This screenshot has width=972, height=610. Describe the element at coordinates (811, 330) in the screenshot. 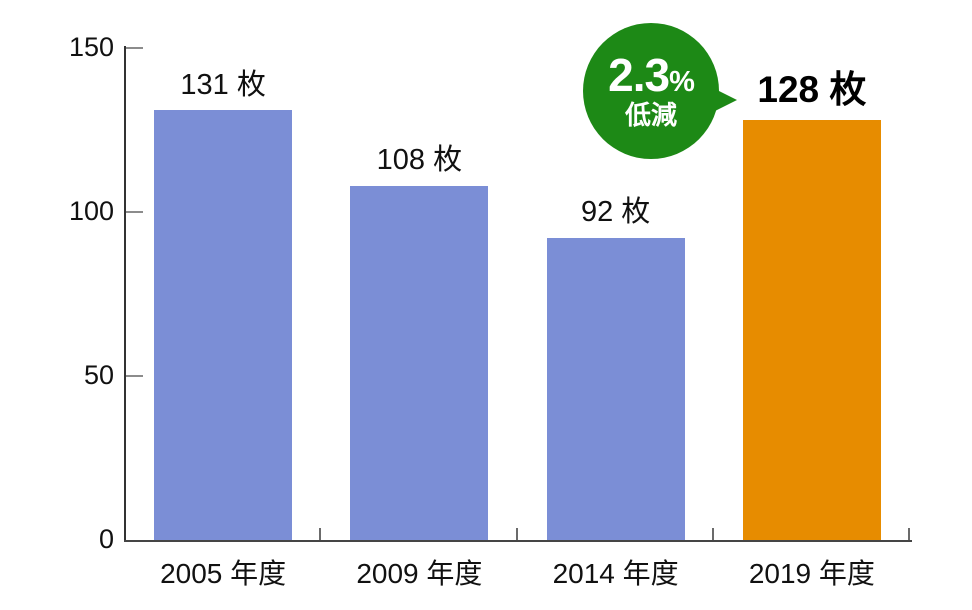

I see `bar-2019 年度` at that location.